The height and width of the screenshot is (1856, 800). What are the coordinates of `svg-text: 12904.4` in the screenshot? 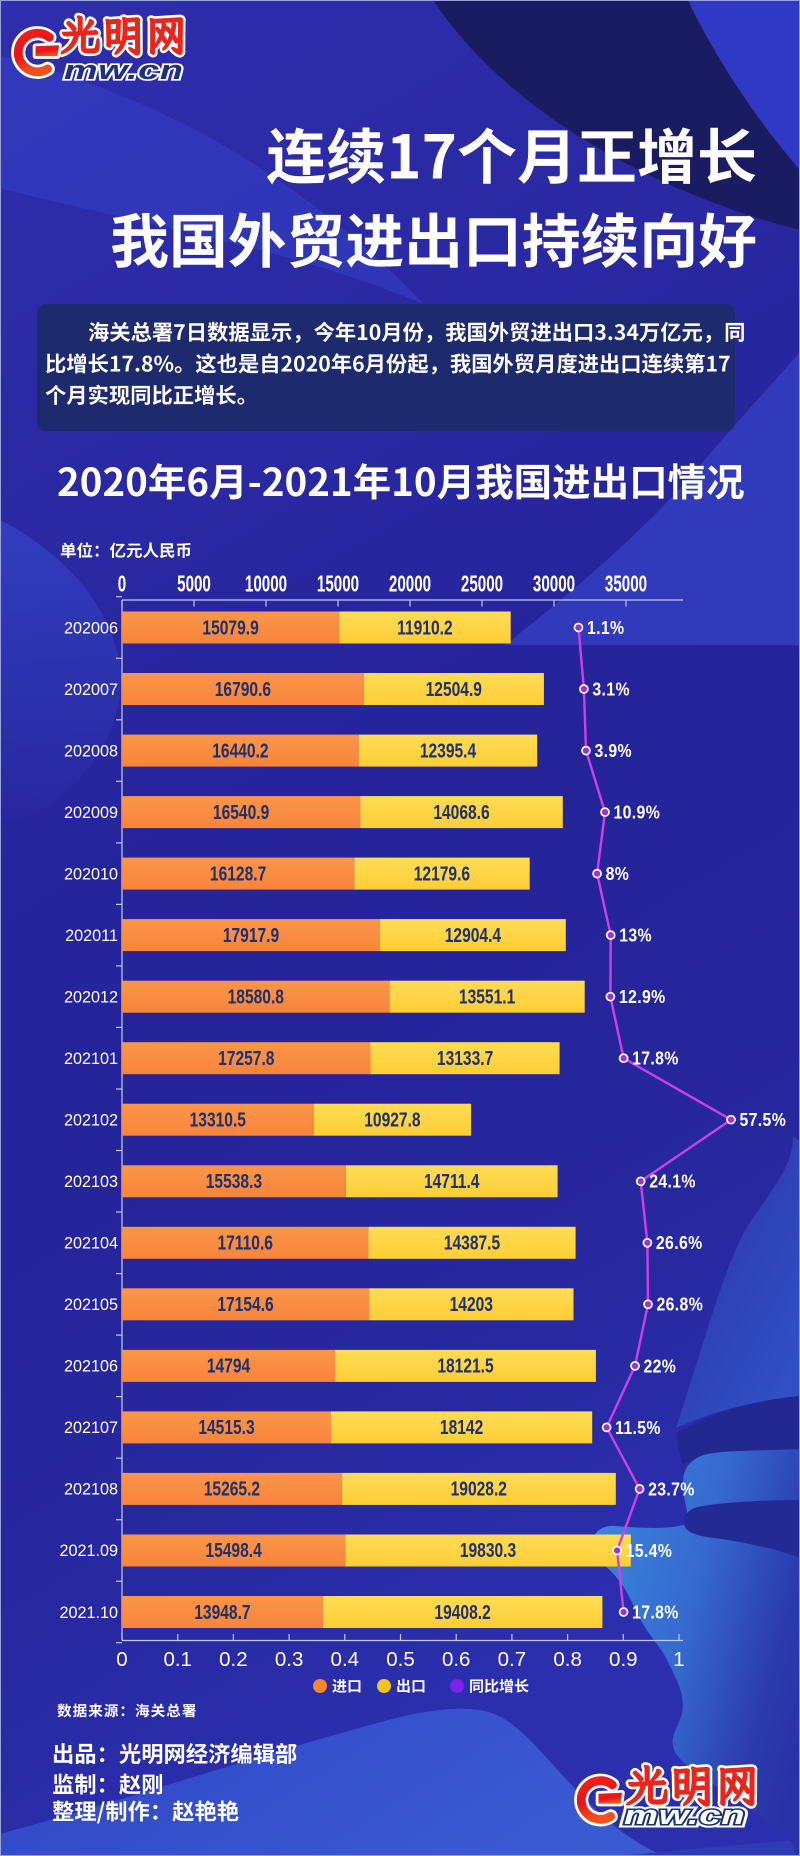 It's located at (473, 935).